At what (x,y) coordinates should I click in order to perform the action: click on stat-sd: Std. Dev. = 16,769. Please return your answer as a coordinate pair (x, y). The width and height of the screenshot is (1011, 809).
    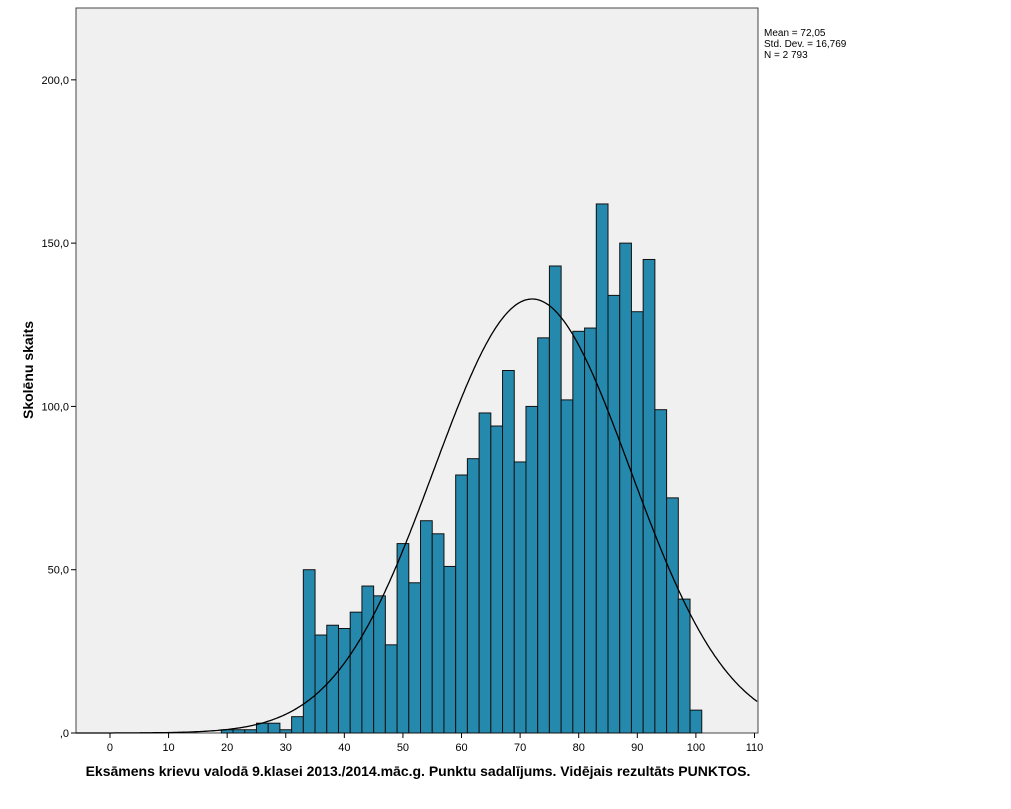
    Looking at the image, I should click on (805, 44).